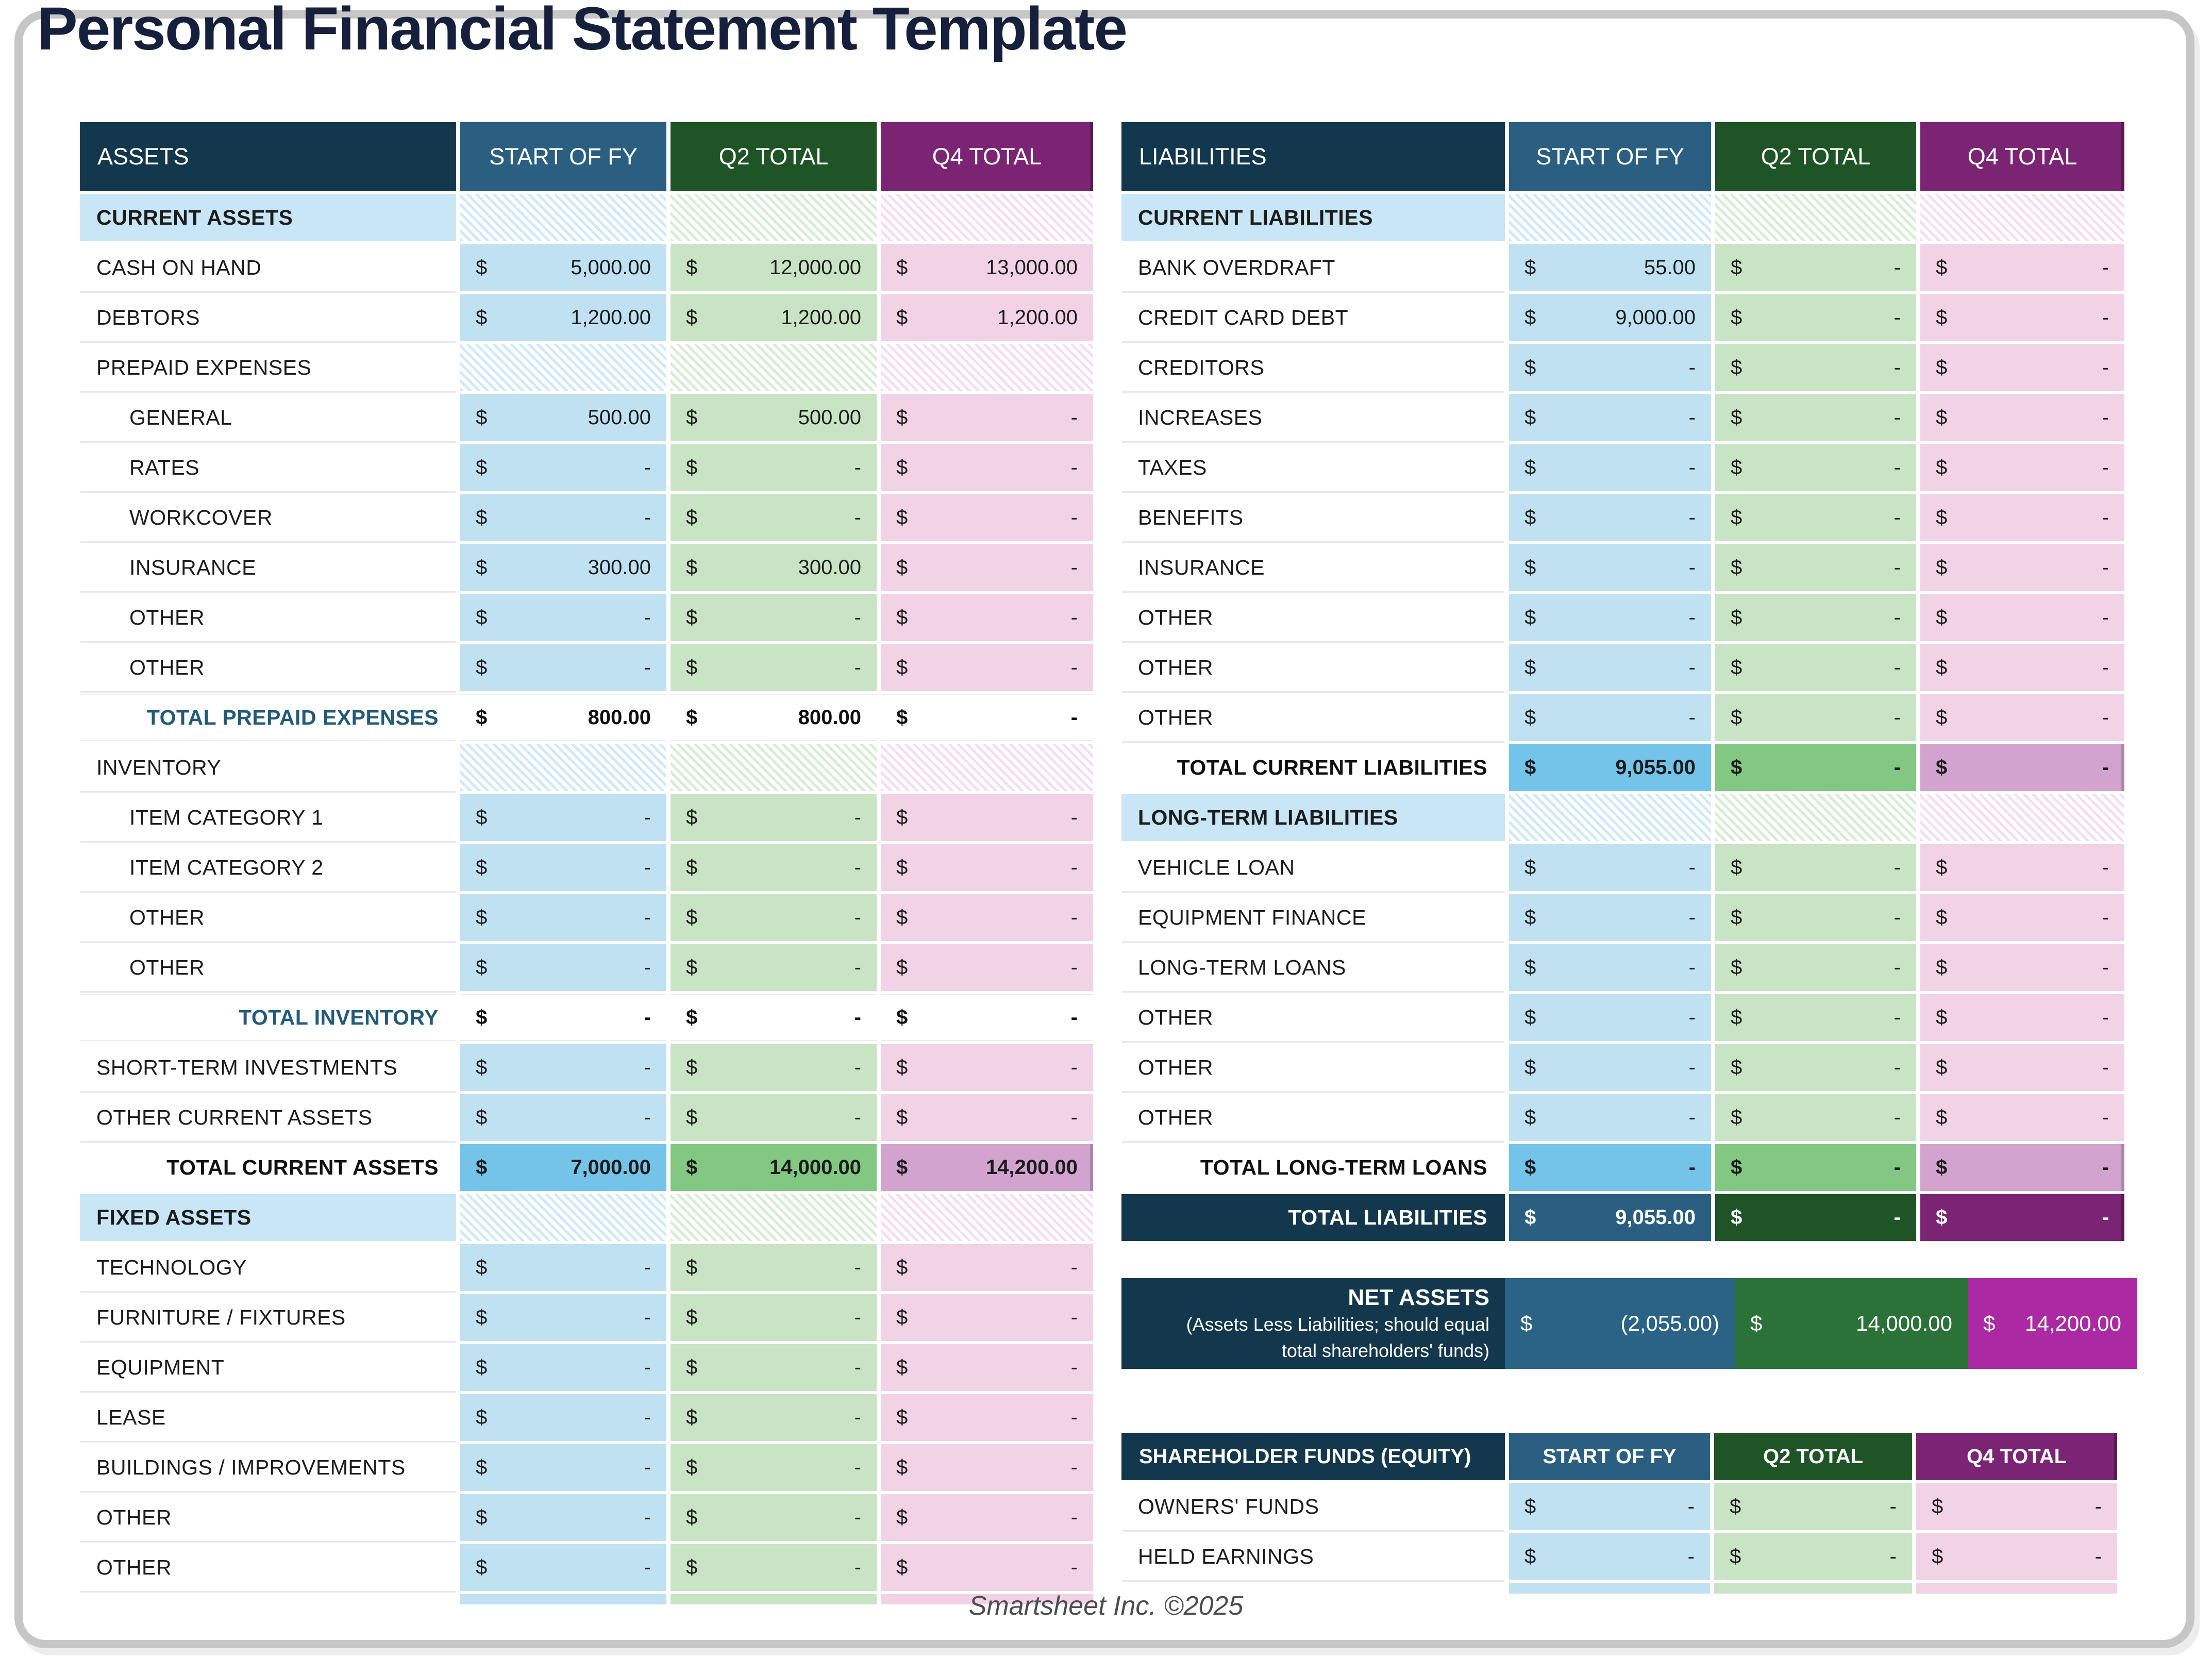 Image resolution: width=2212 pixels, height=1658 pixels. I want to click on cell-q2-total: $ 300.00, so click(774, 568).